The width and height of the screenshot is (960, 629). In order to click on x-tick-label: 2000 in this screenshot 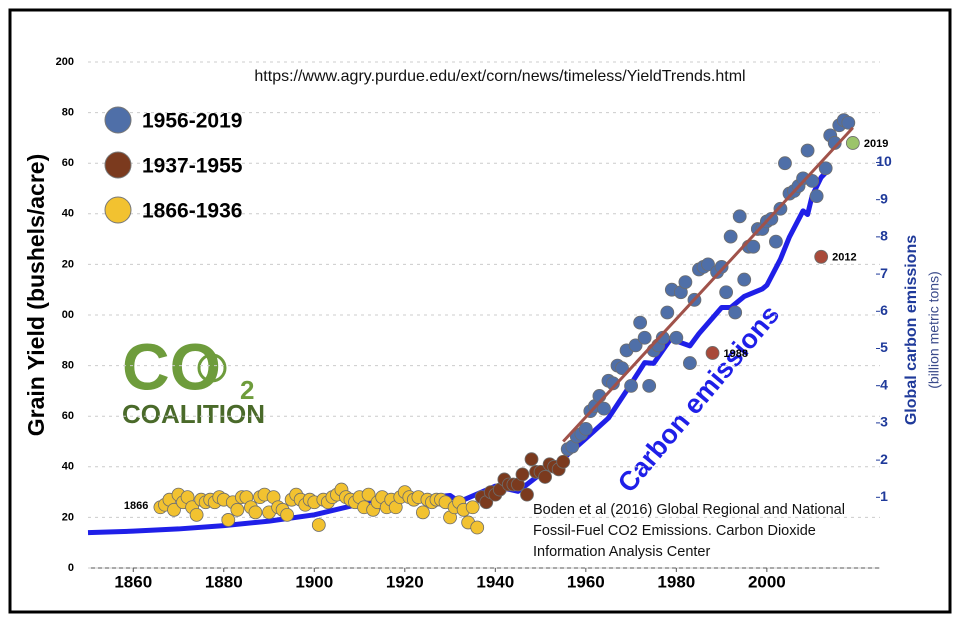, I will do `click(767, 581)`.